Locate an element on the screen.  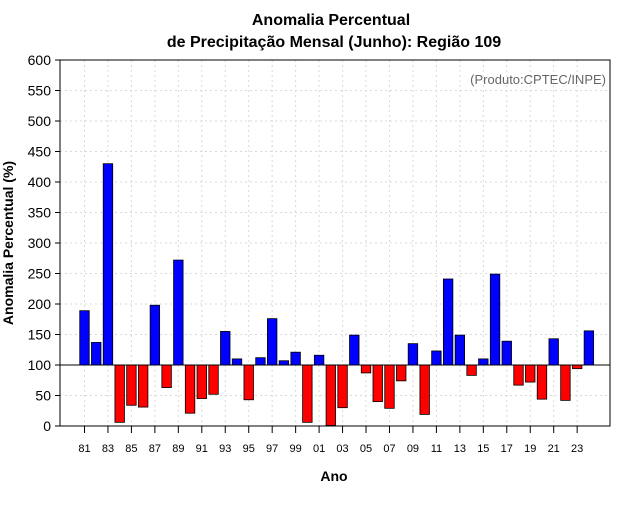
x-tick-label: 03 is located at coordinates (342, 449).